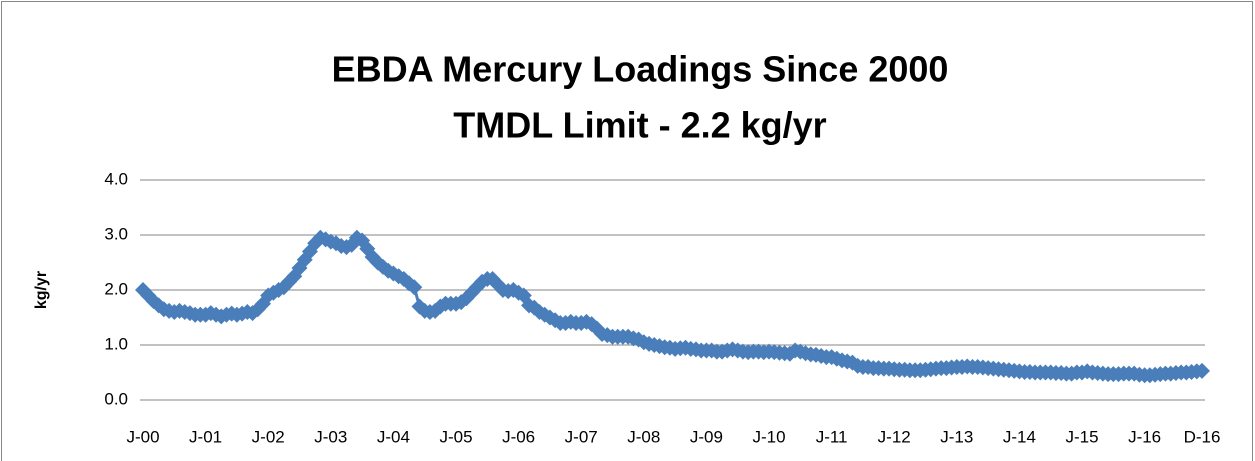 Image resolution: width=1255 pixels, height=461 pixels. What do you see at coordinates (1202, 436) in the screenshot?
I see `x-tick-label: D-16` at bounding box center [1202, 436].